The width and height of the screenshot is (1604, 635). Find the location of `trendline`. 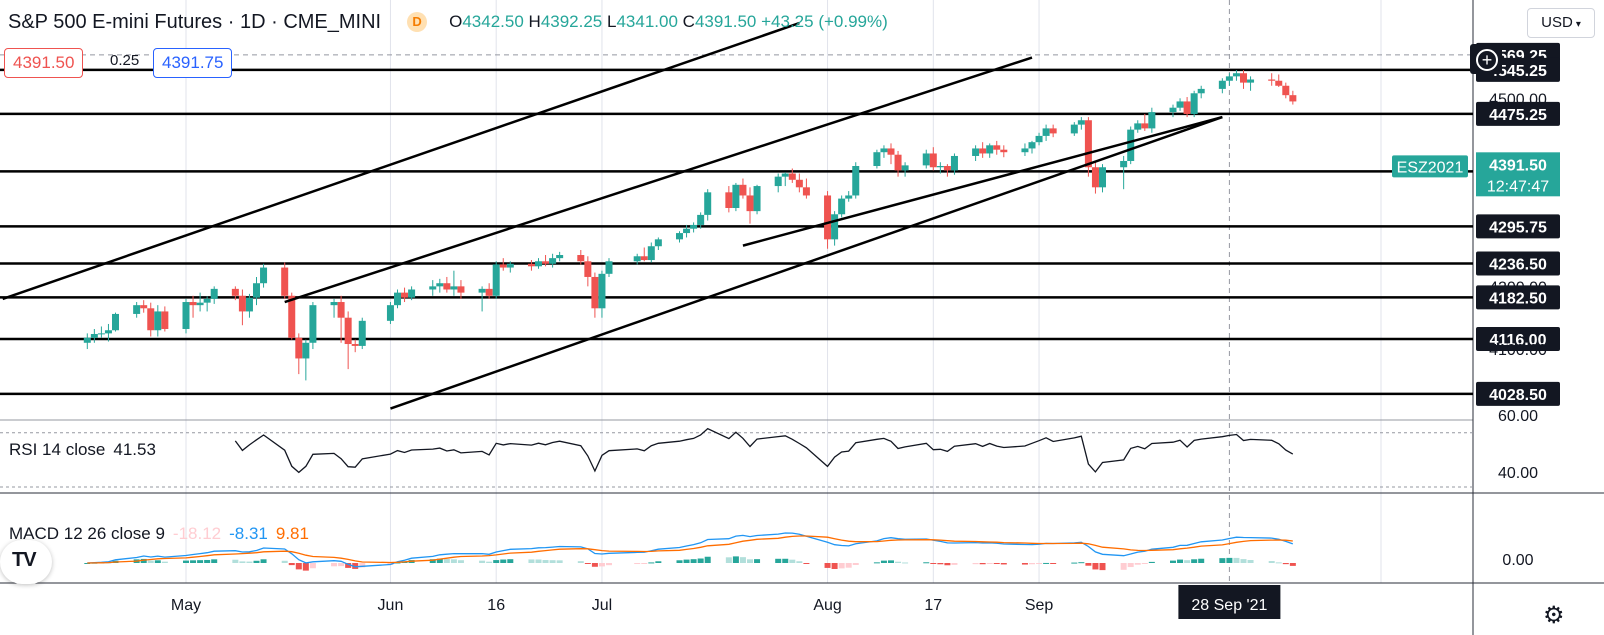

trendline is located at coordinates (982, 181).